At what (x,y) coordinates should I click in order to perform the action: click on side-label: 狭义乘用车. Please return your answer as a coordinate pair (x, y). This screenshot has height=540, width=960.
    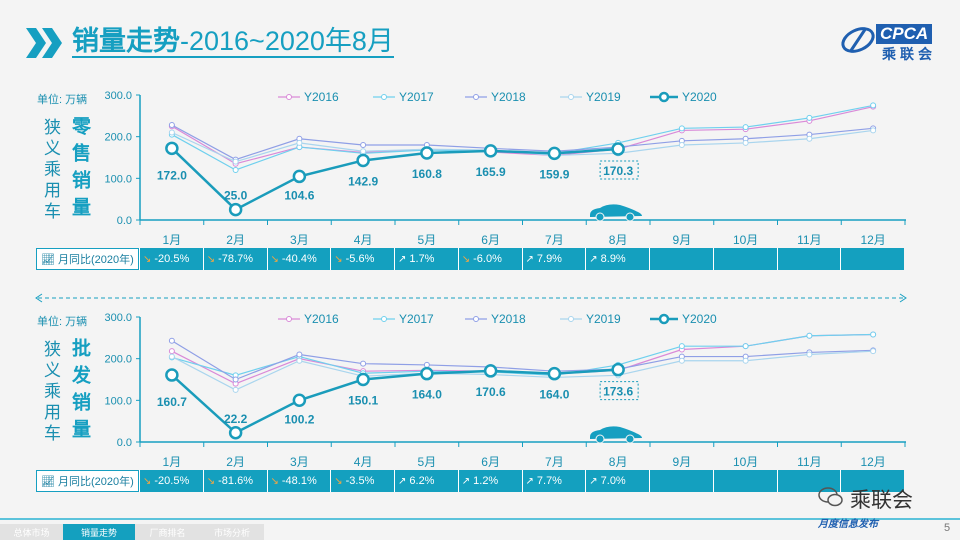
    Looking at the image, I should click on (50, 392).